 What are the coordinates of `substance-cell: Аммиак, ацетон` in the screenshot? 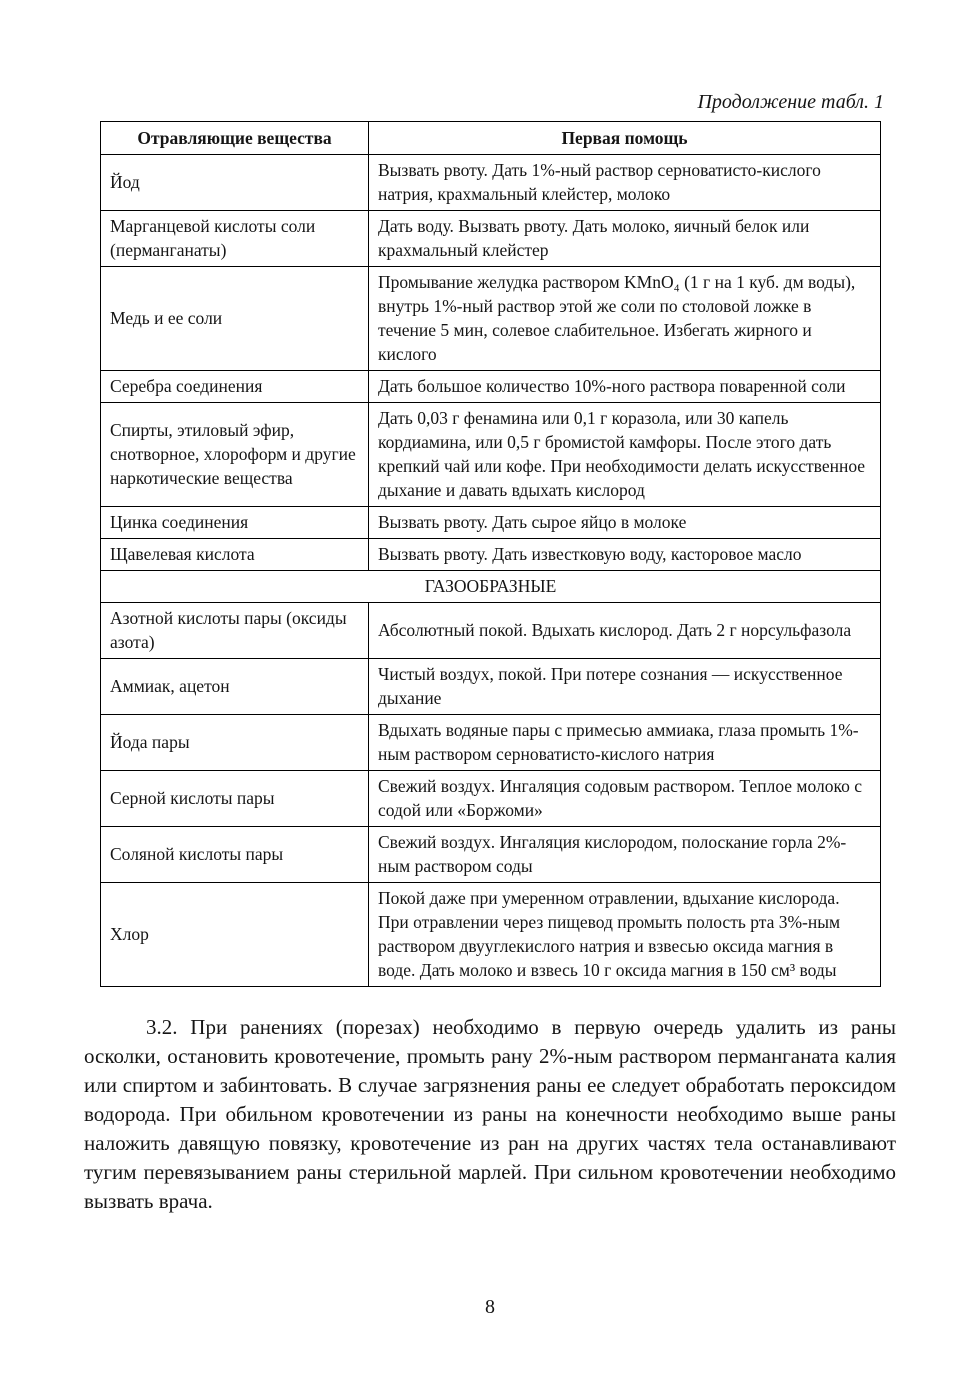 It's located at (234, 686).